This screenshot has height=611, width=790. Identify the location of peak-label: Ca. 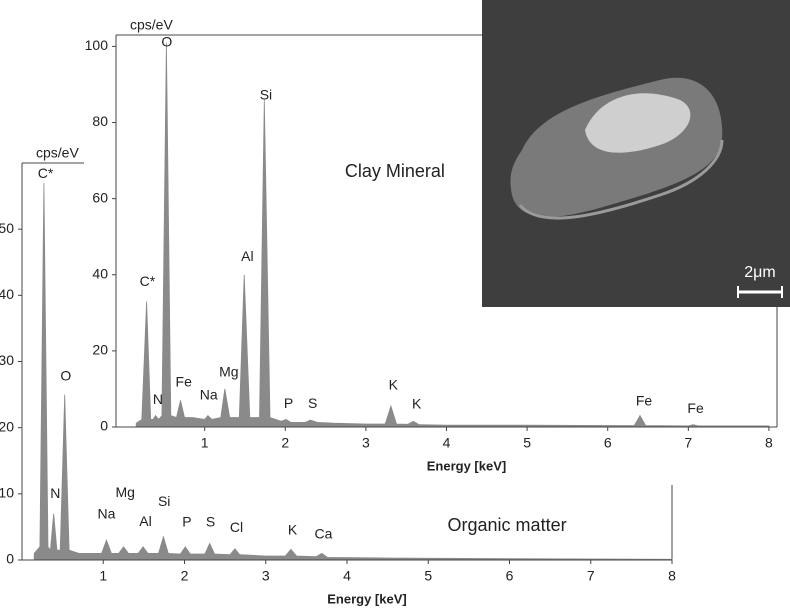
(323, 534).